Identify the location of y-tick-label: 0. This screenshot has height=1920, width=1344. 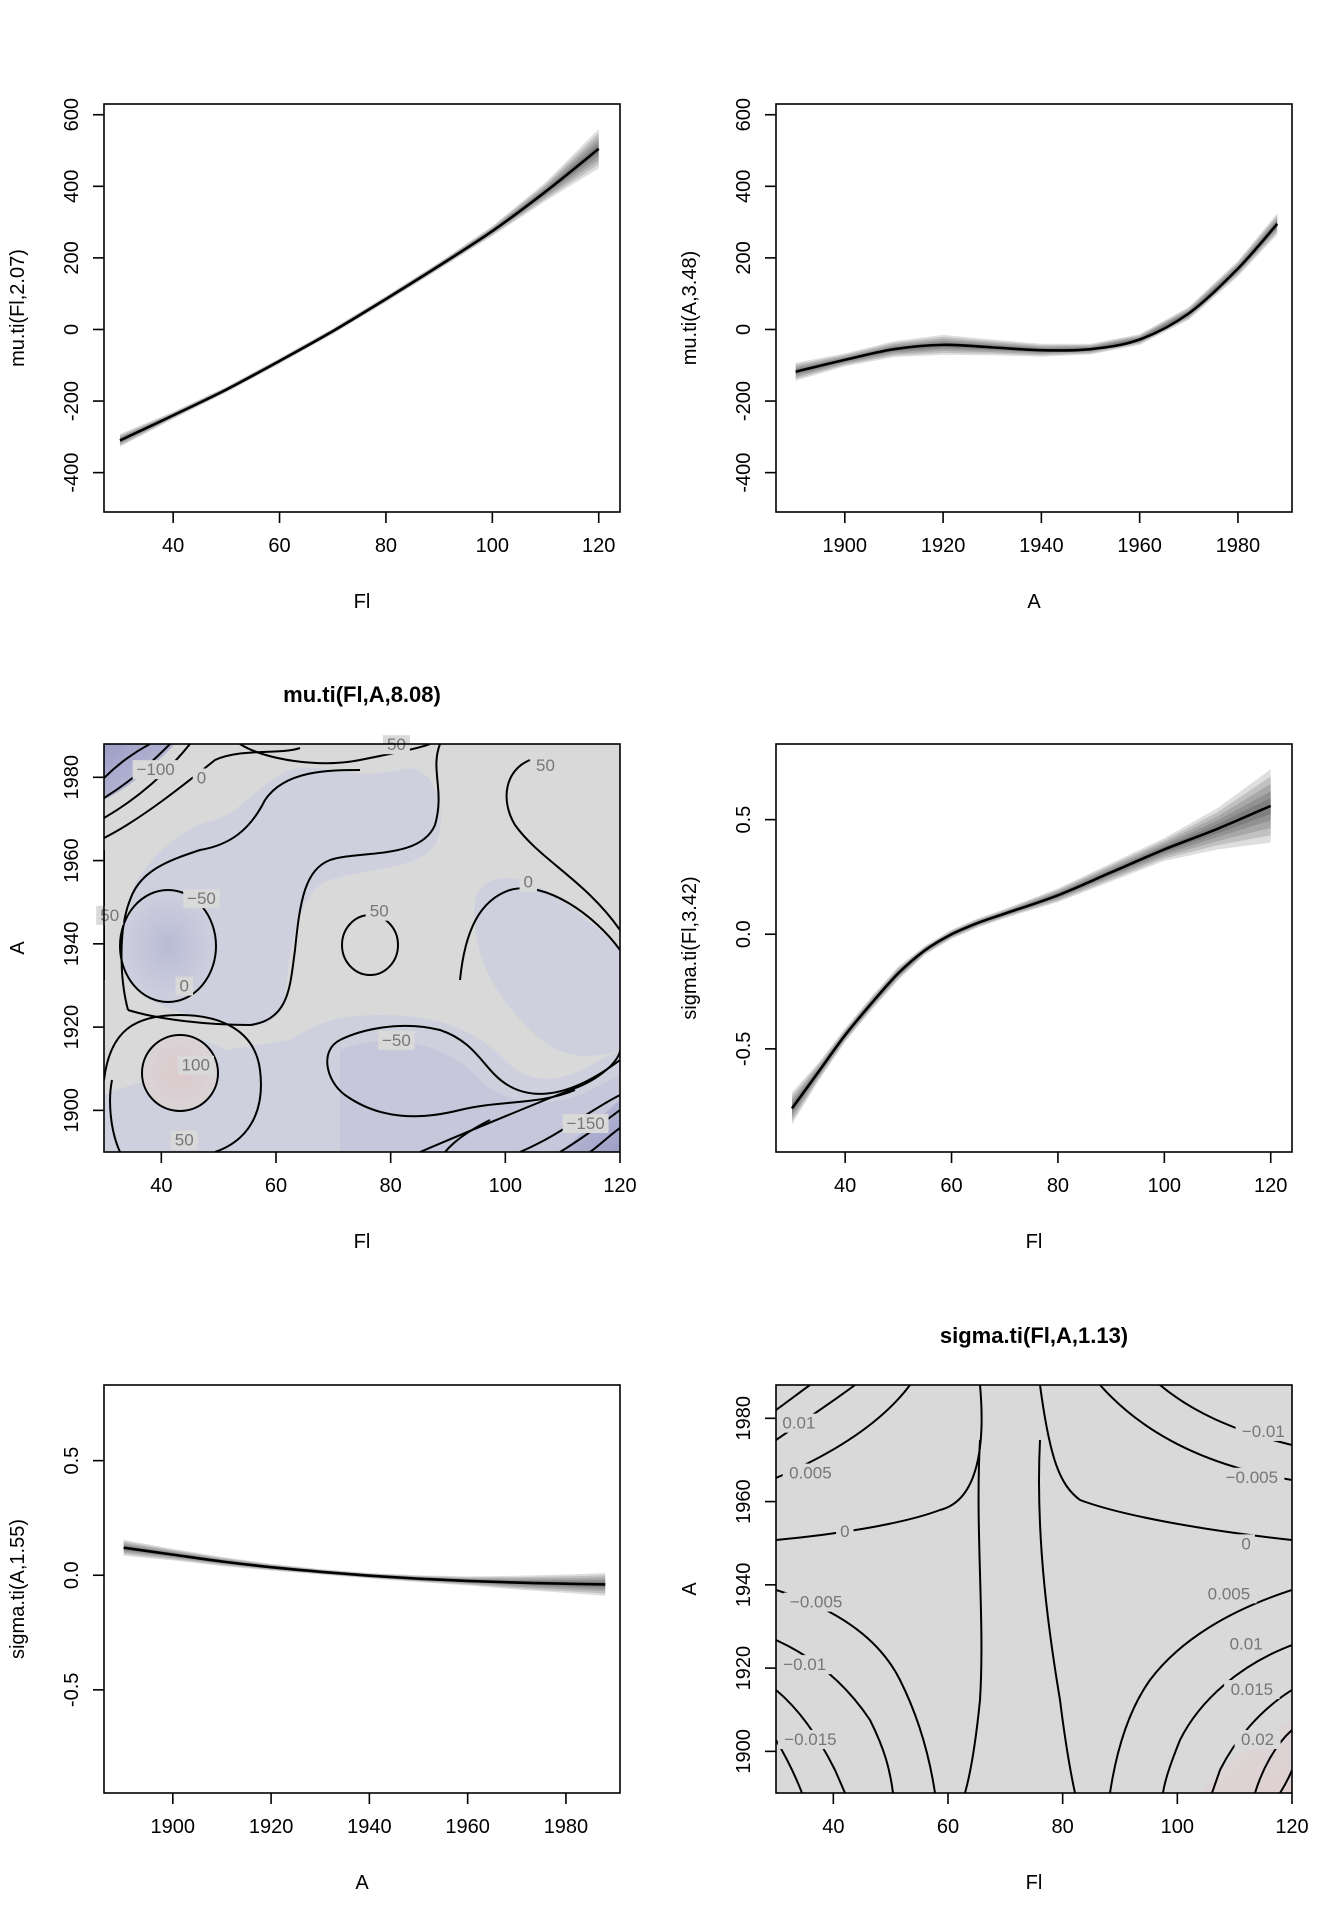
(72, 329).